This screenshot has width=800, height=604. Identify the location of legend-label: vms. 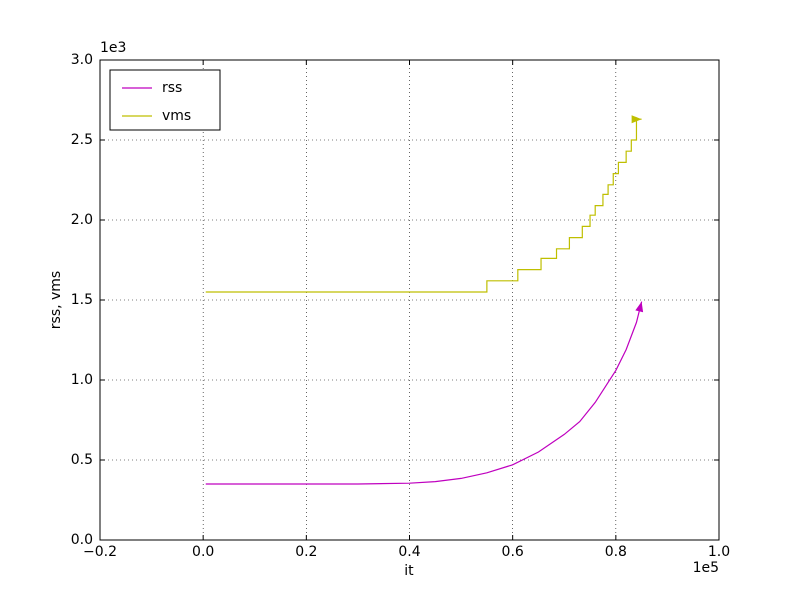
(176, 116).